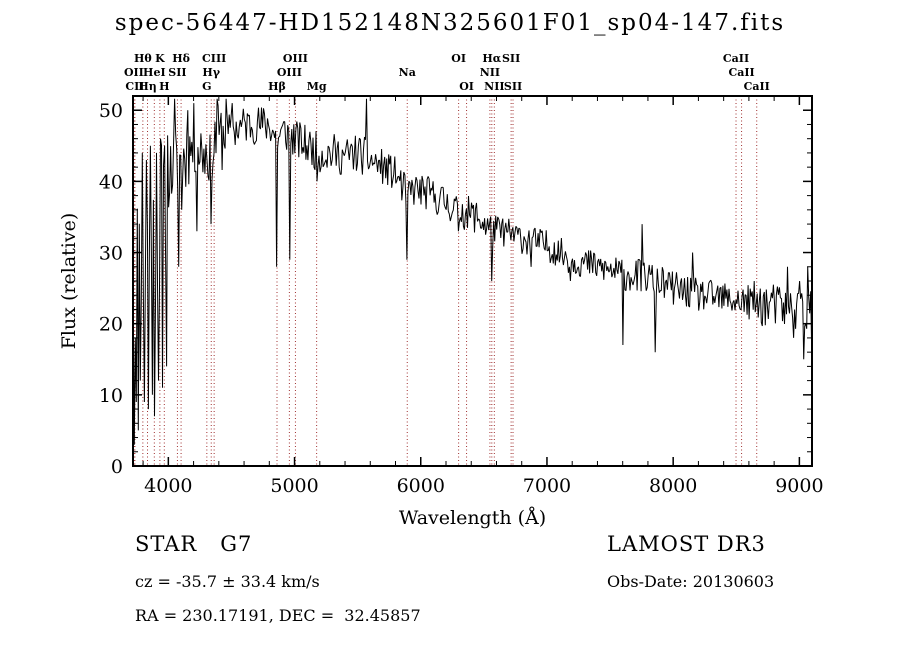 Image resolution: width=900 pixels, height=649 pixels. What do you see at coordinates (160, 58) in the screenshot?
I see `svg-text: K` at bounding box center [160, 58].